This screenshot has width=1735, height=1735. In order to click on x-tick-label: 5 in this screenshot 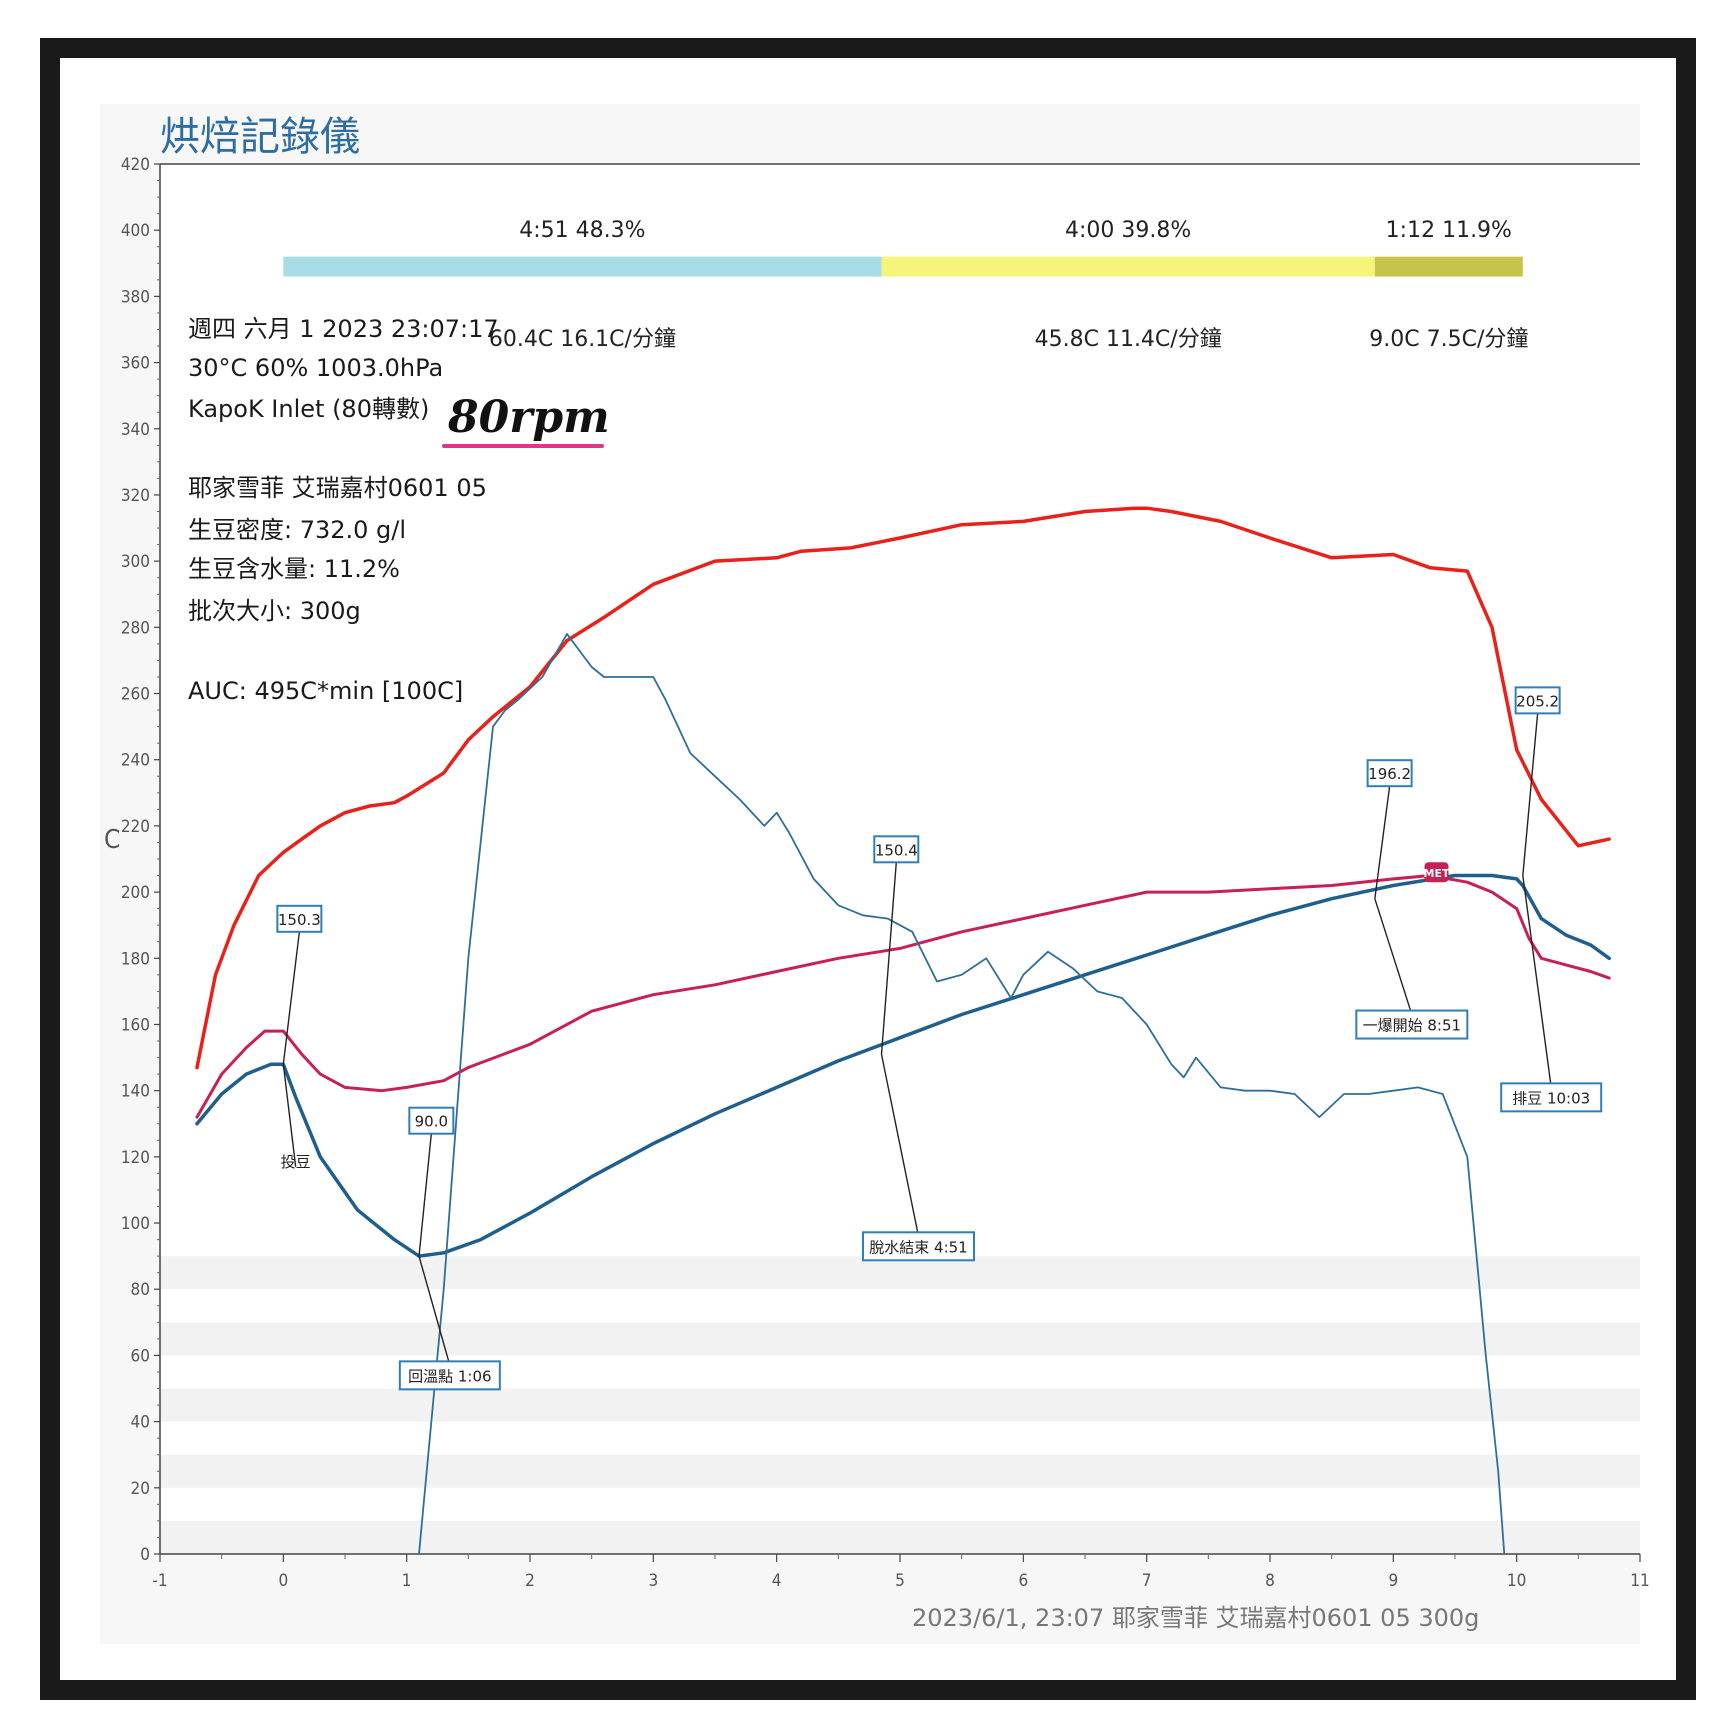, I will do `click(900, 1581)`.